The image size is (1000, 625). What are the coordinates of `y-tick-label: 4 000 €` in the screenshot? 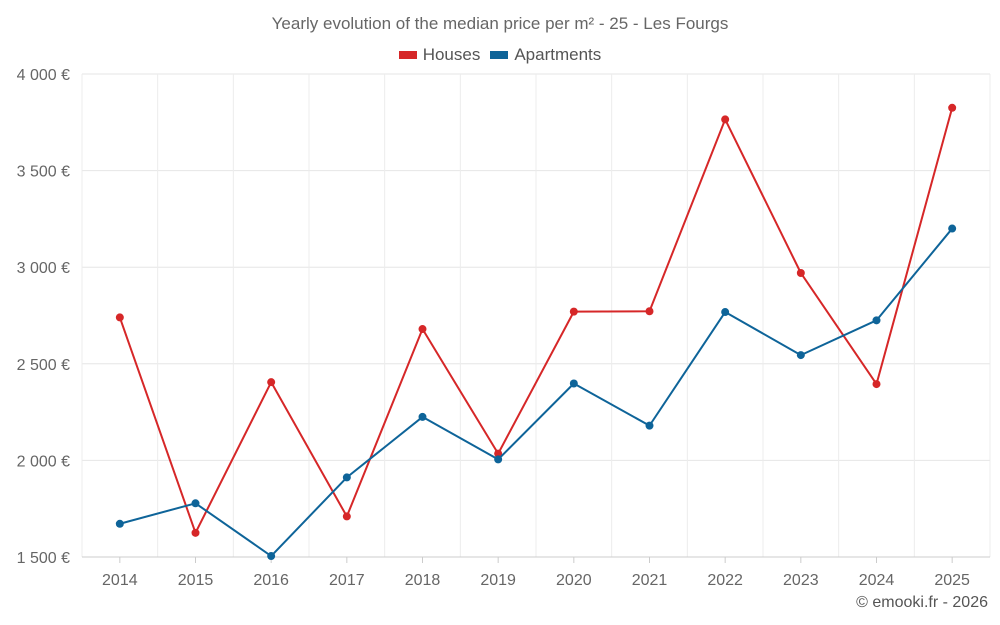 It's located at (43, 75).